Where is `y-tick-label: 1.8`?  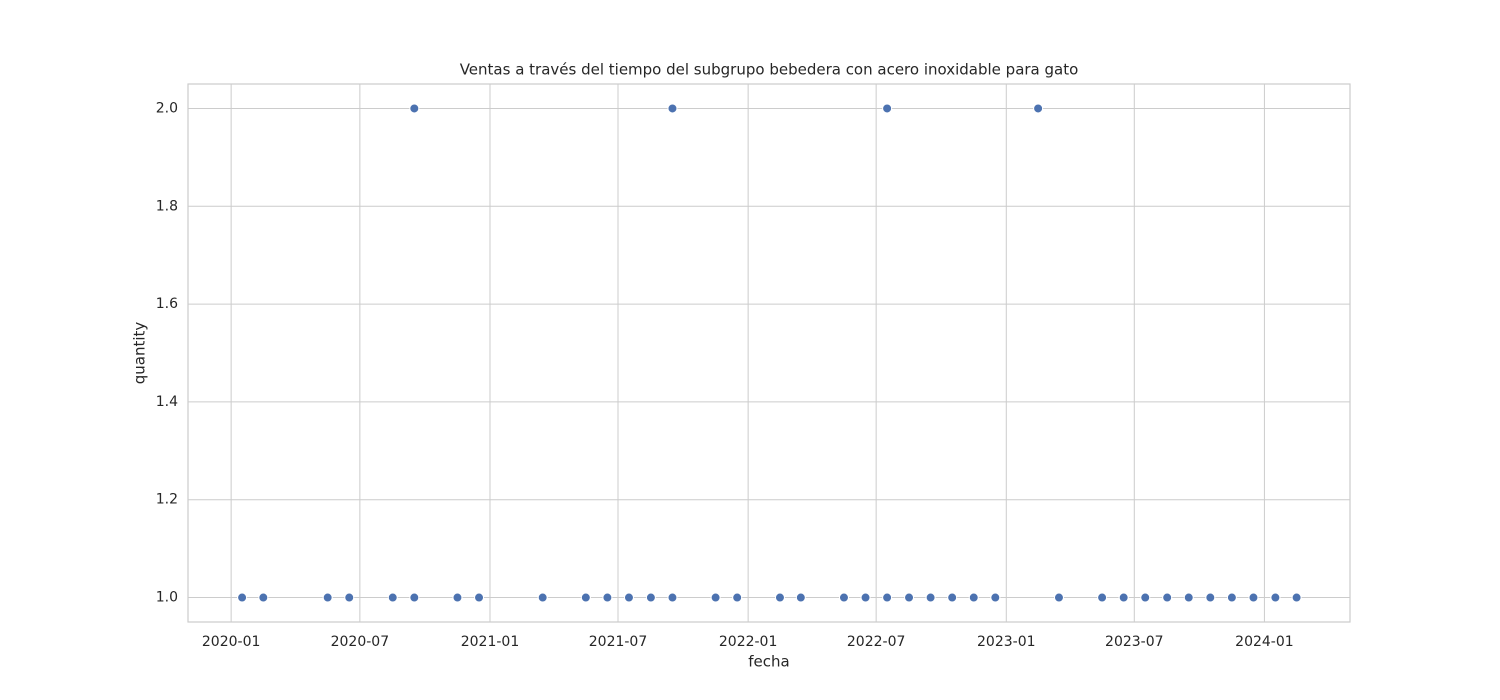
y-tick-label: 1.8 is located at coordinates (167, 206).